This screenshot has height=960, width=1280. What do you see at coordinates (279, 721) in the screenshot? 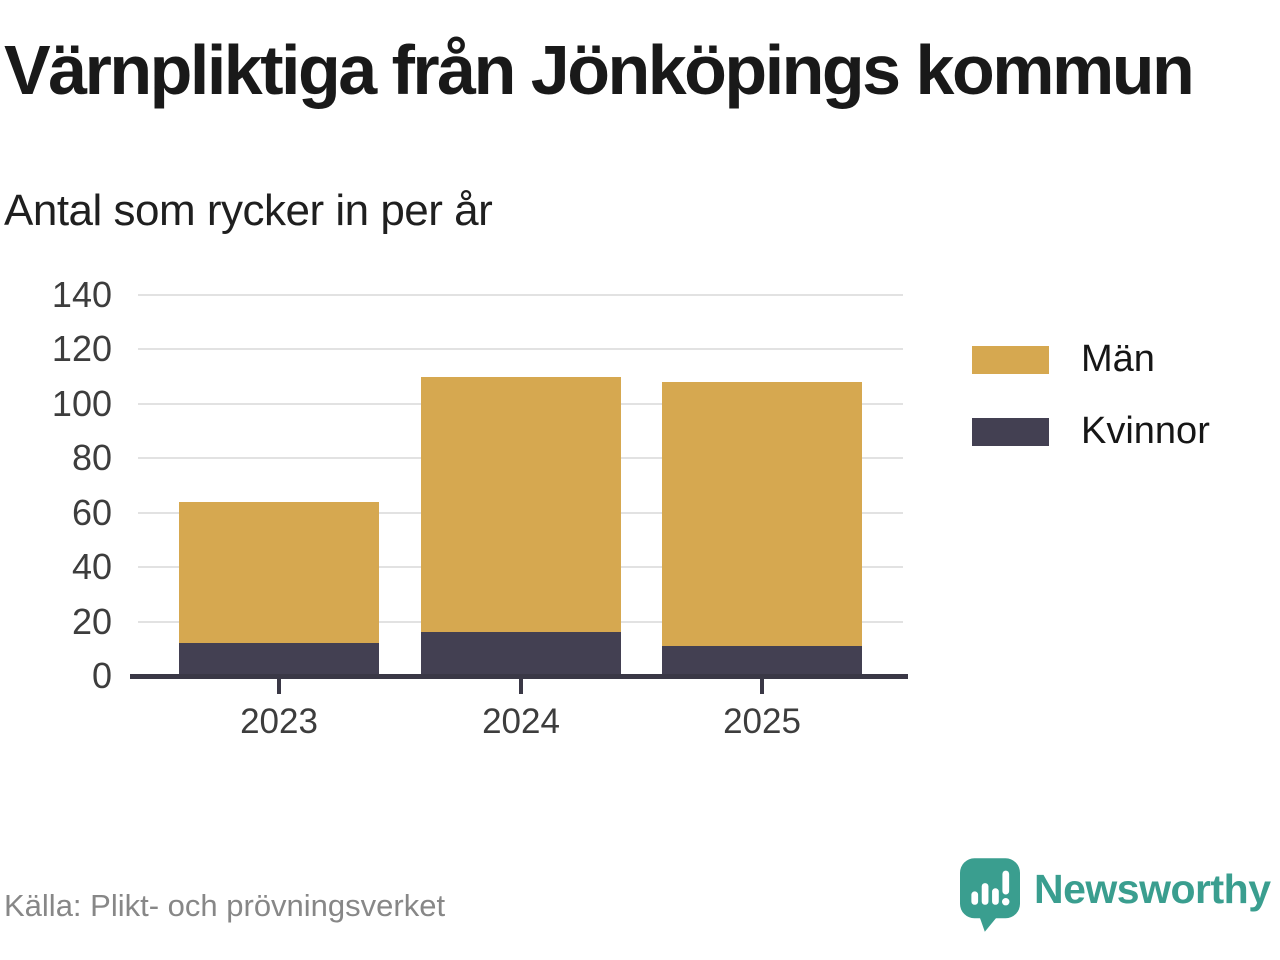
I see `x-axis-label-2023: 2023` at bounding box center [279, 721].